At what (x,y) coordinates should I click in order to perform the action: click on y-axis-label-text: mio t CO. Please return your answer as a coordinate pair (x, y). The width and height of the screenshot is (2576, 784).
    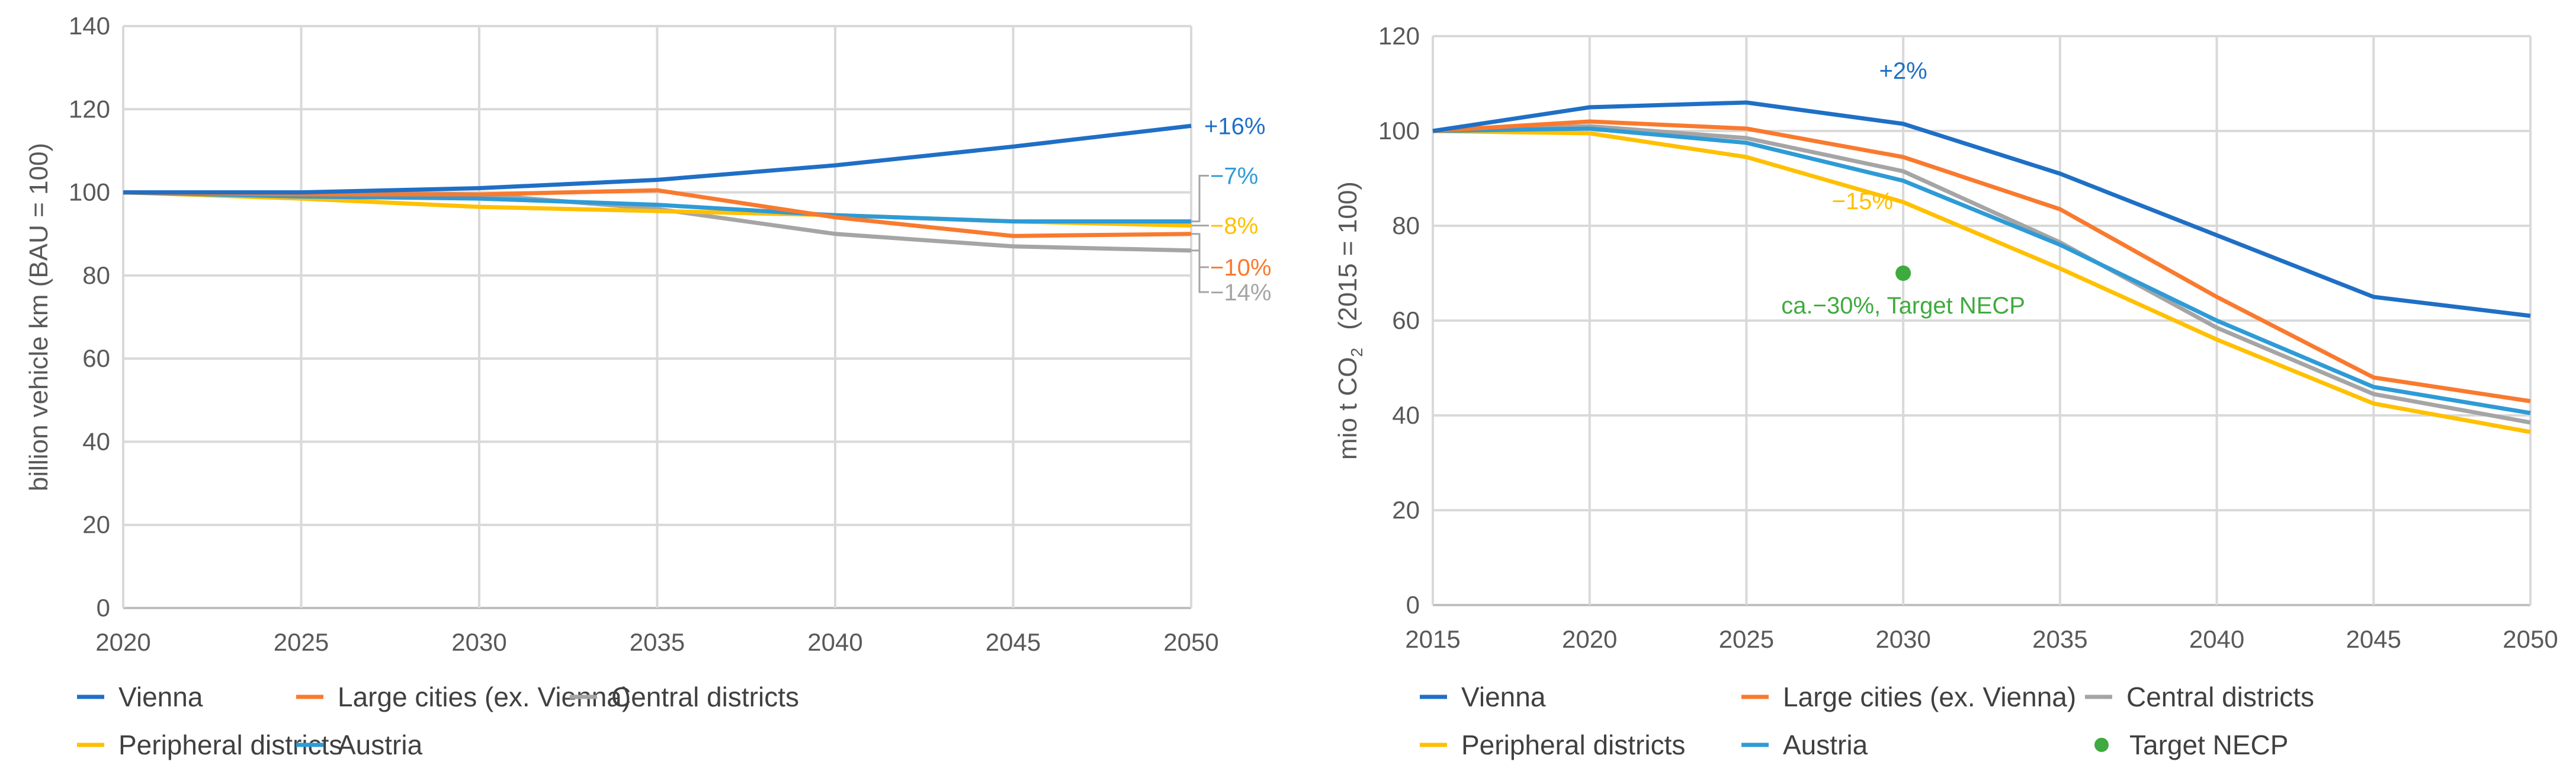
    Looking at the image, I should click on (1347, 408).